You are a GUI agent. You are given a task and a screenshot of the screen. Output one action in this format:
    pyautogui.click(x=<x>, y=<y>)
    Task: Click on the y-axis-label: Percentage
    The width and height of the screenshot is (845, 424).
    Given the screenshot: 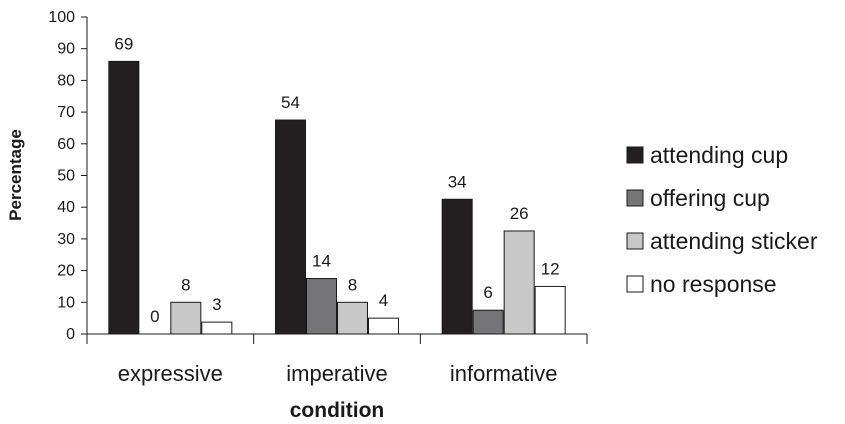 What is the action you would take?
    pyautogui.click(x=15, y=175)
    